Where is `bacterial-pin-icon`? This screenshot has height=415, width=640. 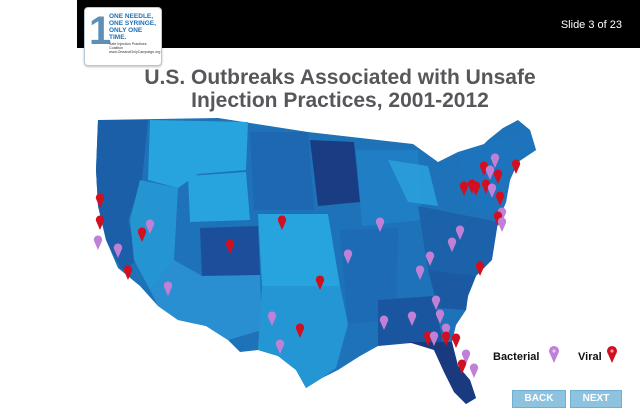
bacterial-pin-icon is located at coordinates (554, 354).